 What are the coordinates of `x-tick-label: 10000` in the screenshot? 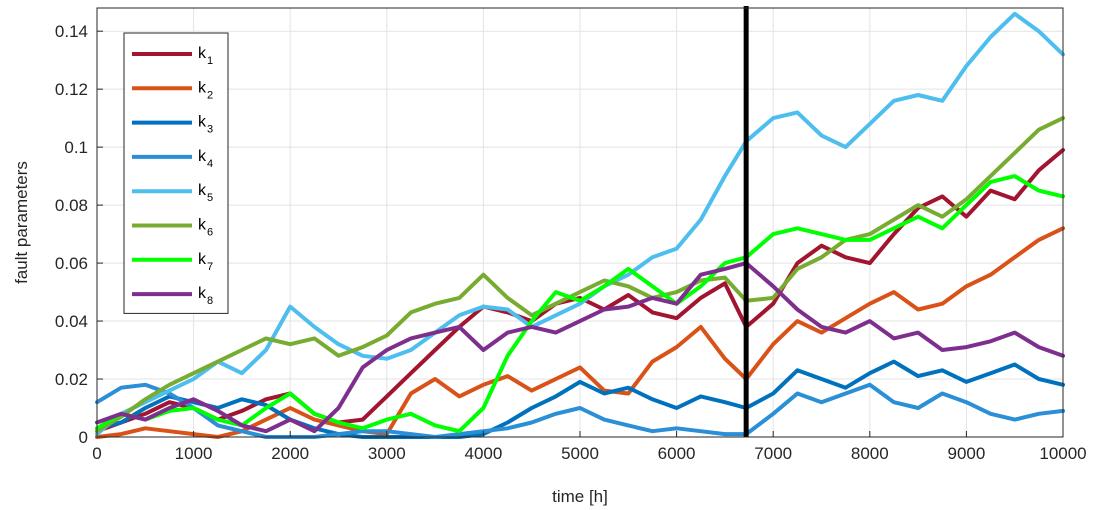 It's located at (1062, 453).